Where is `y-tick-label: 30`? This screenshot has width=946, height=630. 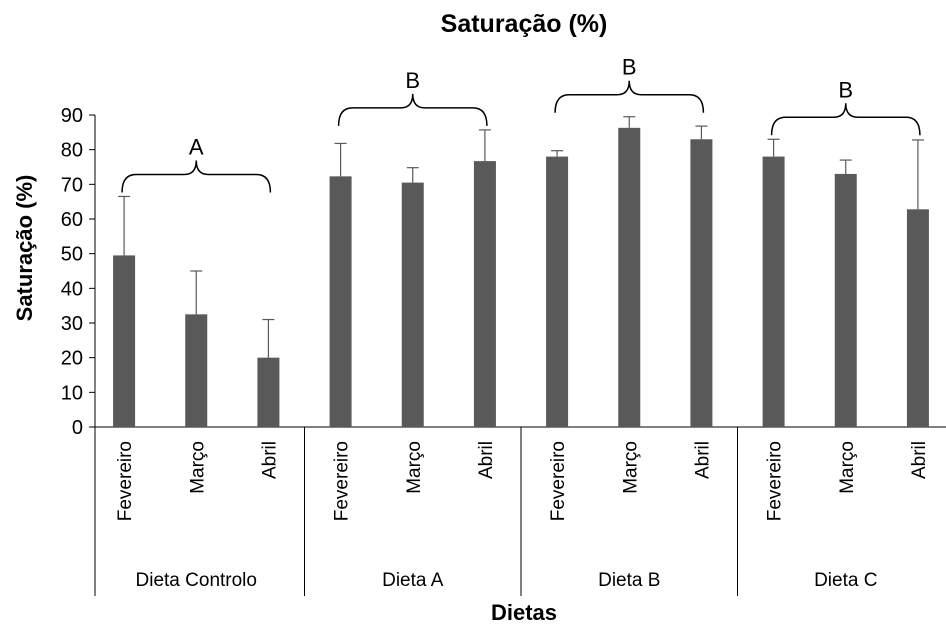 y-tick-label: 30 is located at coordinates (72, 324).